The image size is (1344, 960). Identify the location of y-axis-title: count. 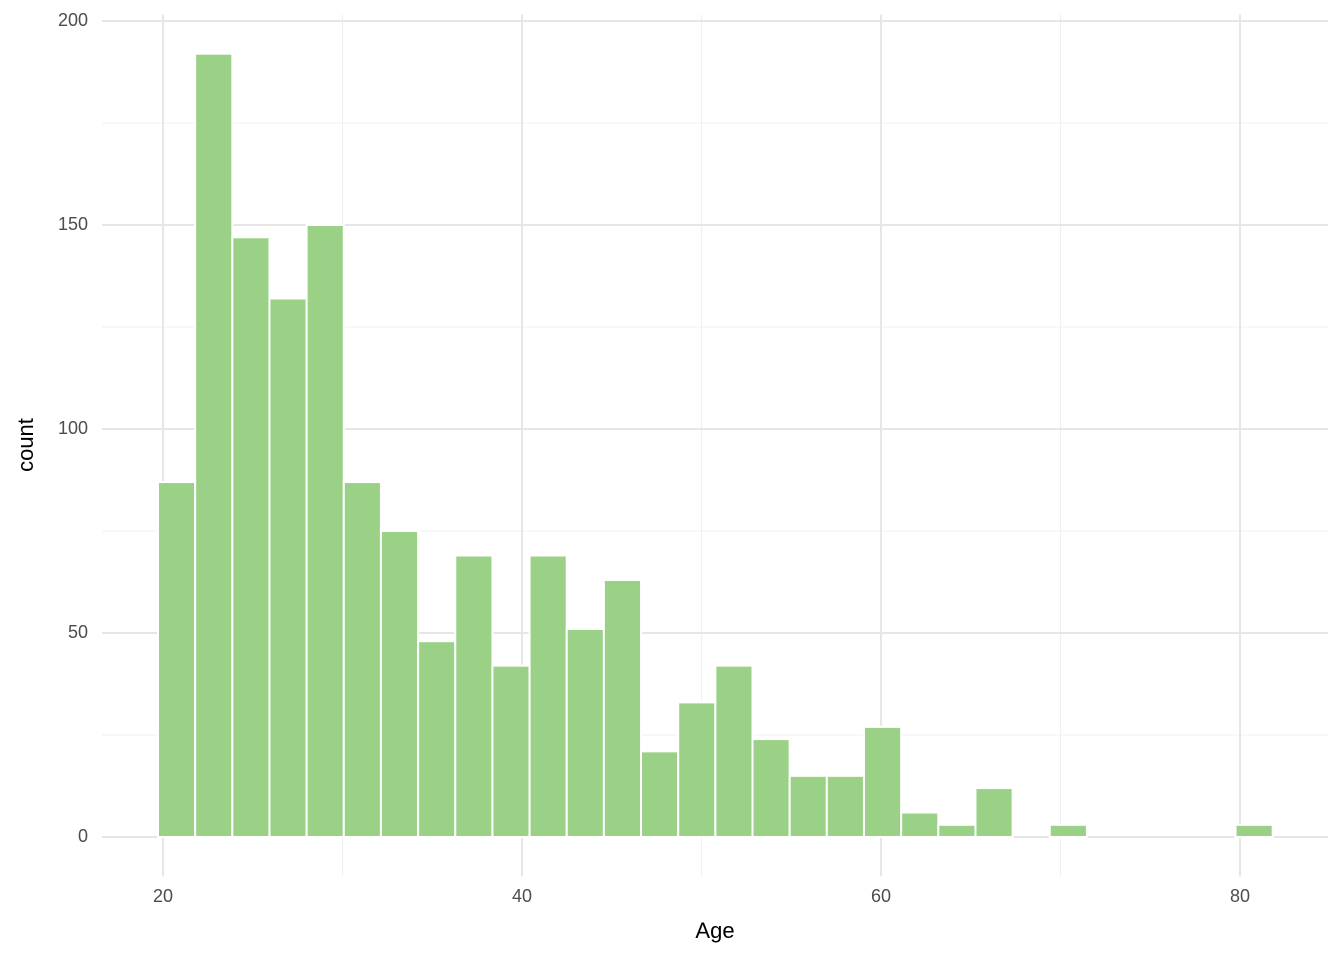
(25, 445).